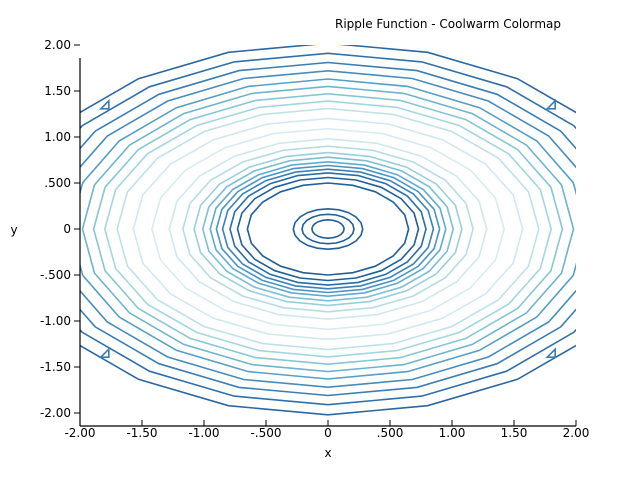 The width and height of the screenshot is (640, 480). What do you see at coordinates (57, 91) in the screenshot?
I see `y-tick-label-2: 1.50` at bounding box center [57, 91].